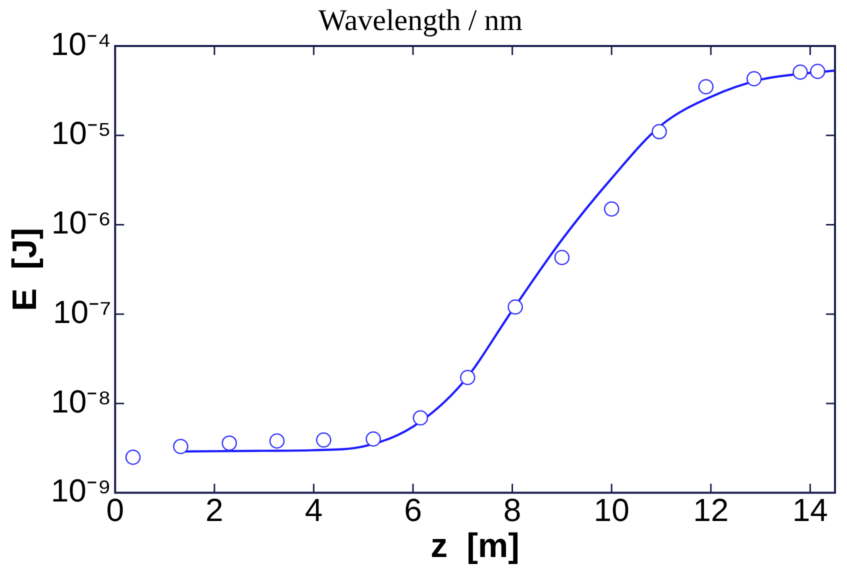 Image resolution: width=847 pixels, height=568 pixels. What do you see at coordinates (475, 545) in the screenshot?
I see `x-axis-title: z [m]` at bounding box center [475, 545].